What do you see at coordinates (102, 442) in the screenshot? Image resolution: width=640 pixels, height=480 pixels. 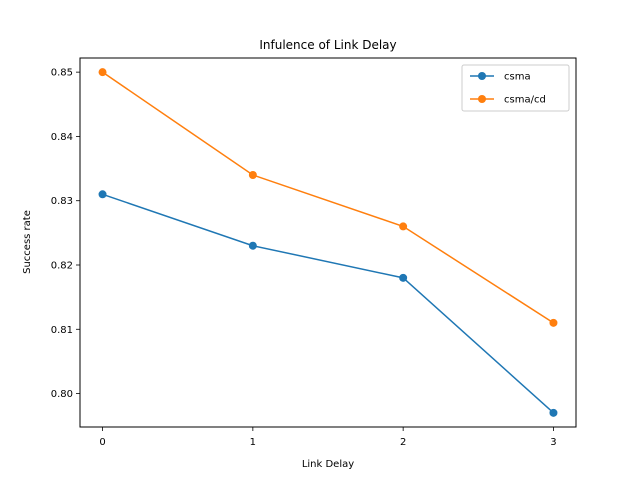 I see `x-tick-label: 0` at bounding box center [102, 442].